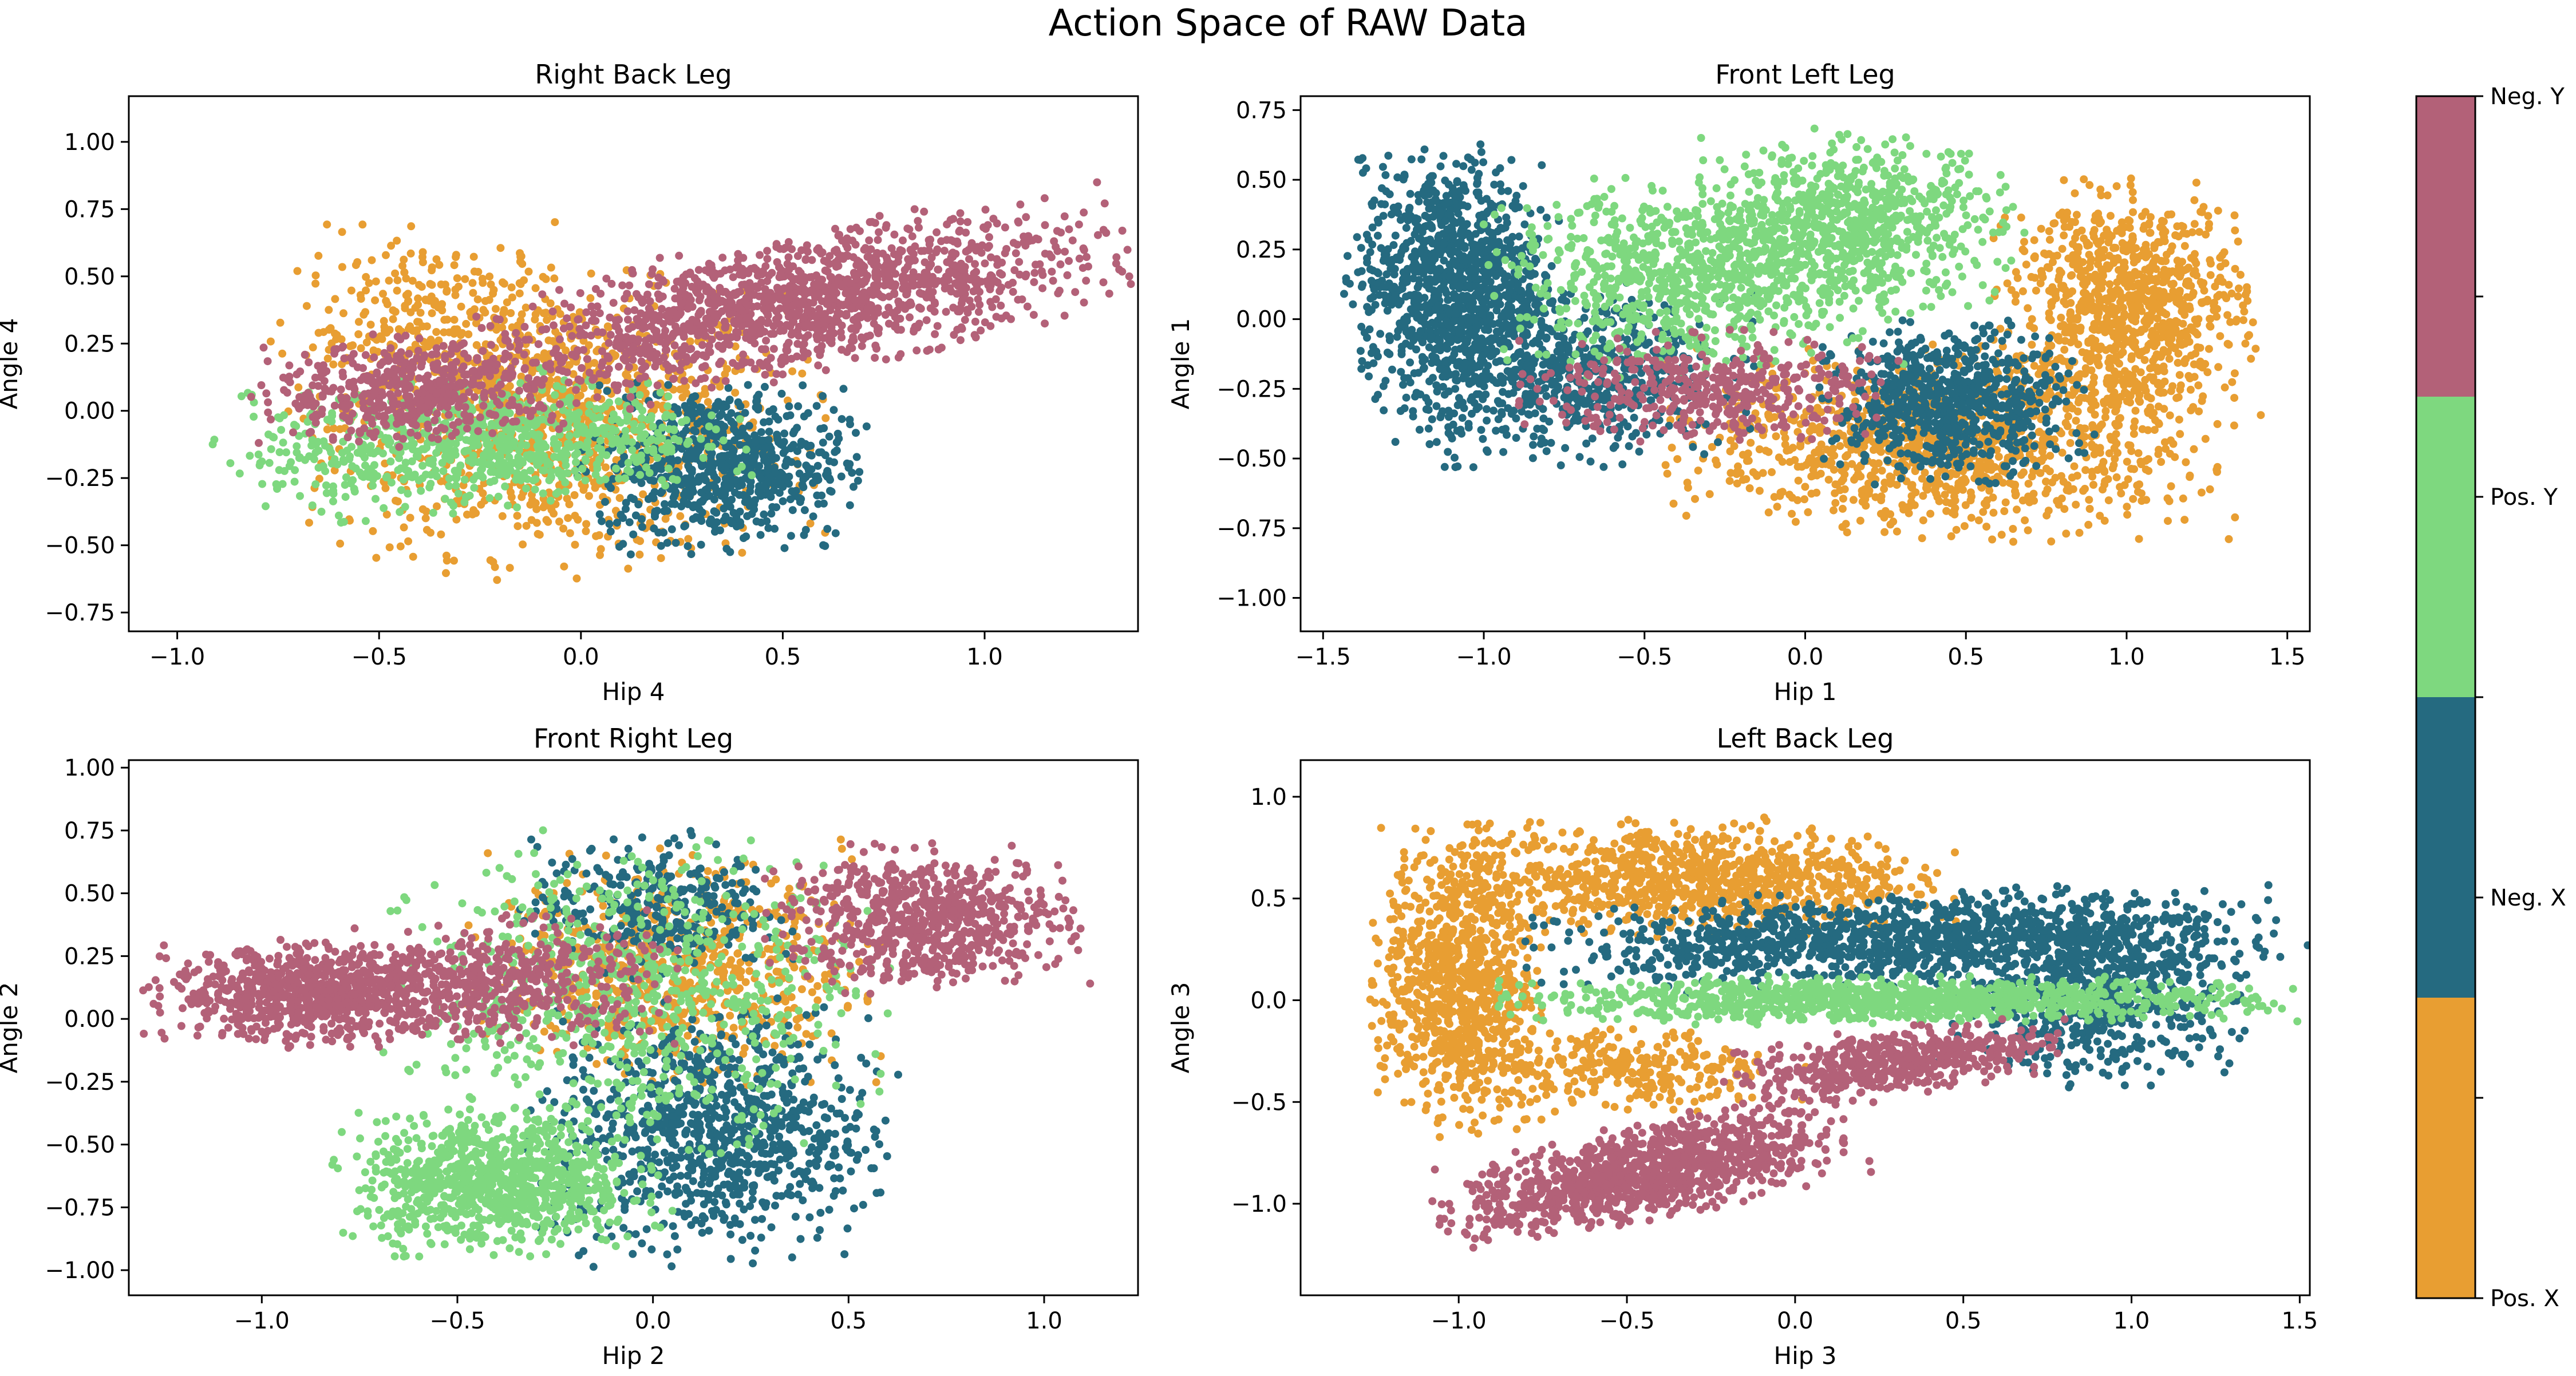 The image size is (2576, 1376). What do you see at coordinates (80, 479) in the screenshot?
I see `y-tick-label: −0.25` at bounding box center [80, 479].